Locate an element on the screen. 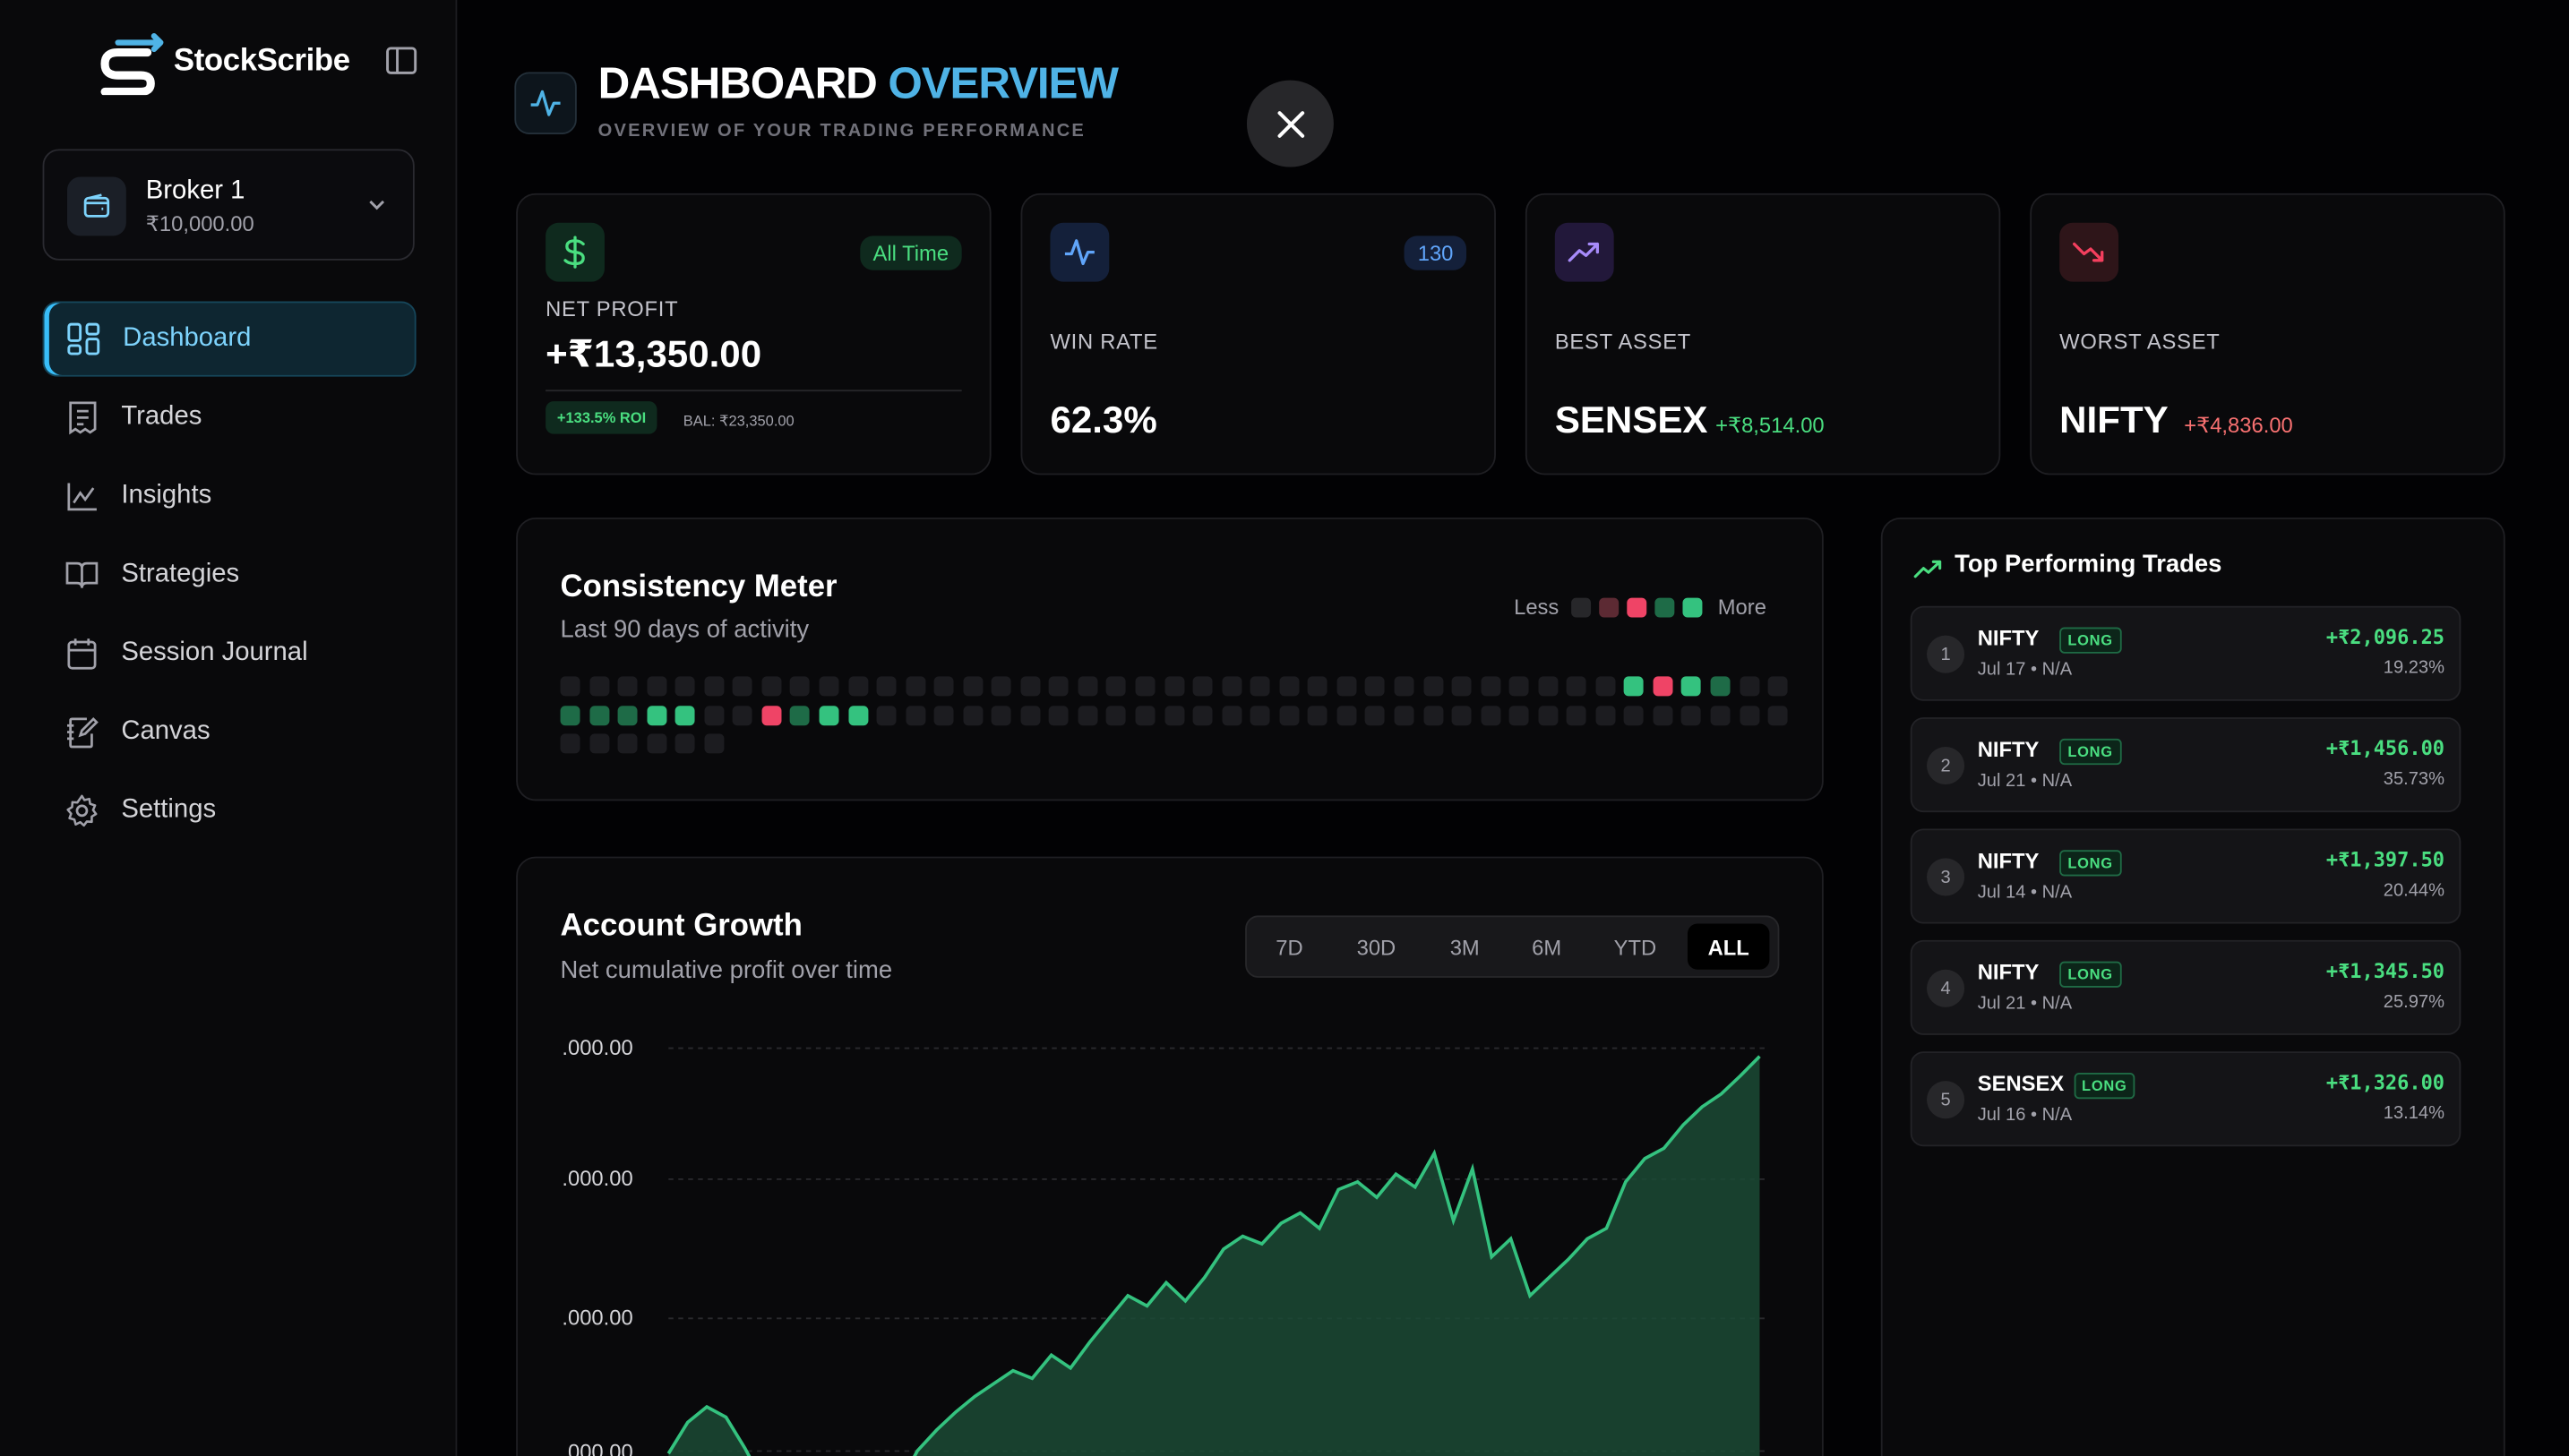 This screenshot has height=1456, width=2569. trade-row: 3 NIFTY LONG Jul 14 • N/A +₹1,397.50 20.44% is located at coordinates (2186, 876).